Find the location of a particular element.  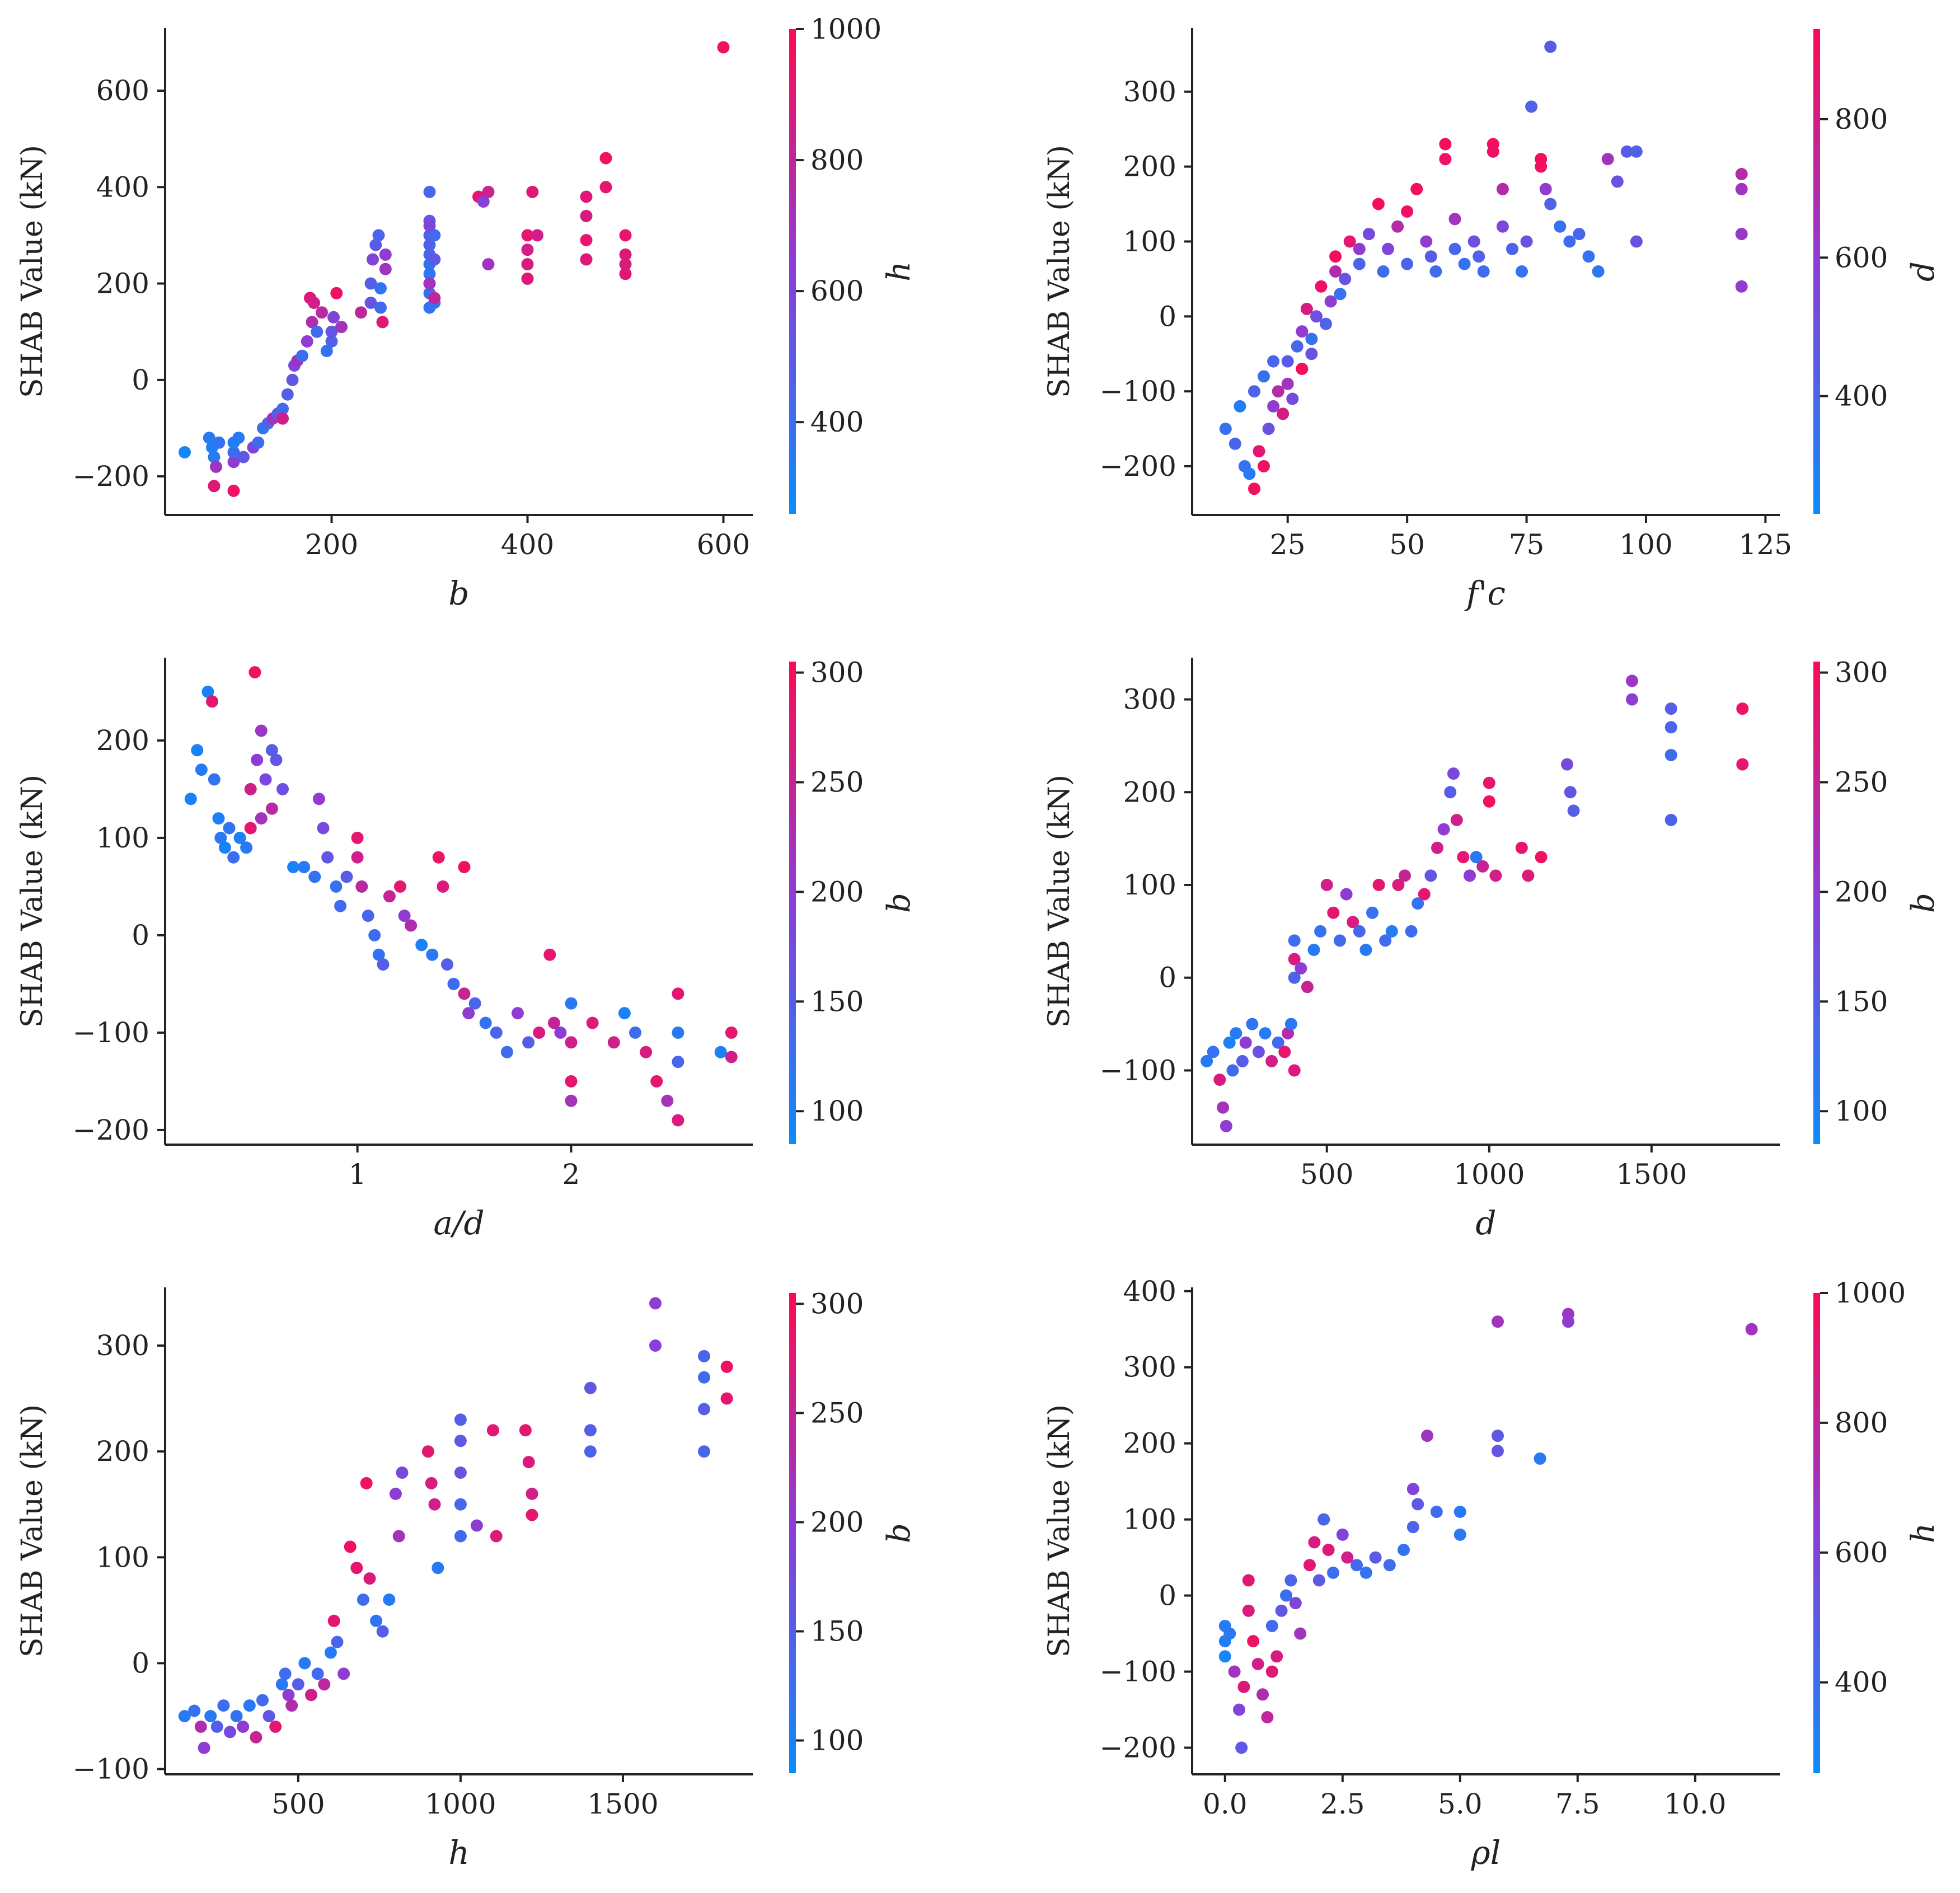

colorbar-tick-label: 200 is located at coordinates (837, 891).